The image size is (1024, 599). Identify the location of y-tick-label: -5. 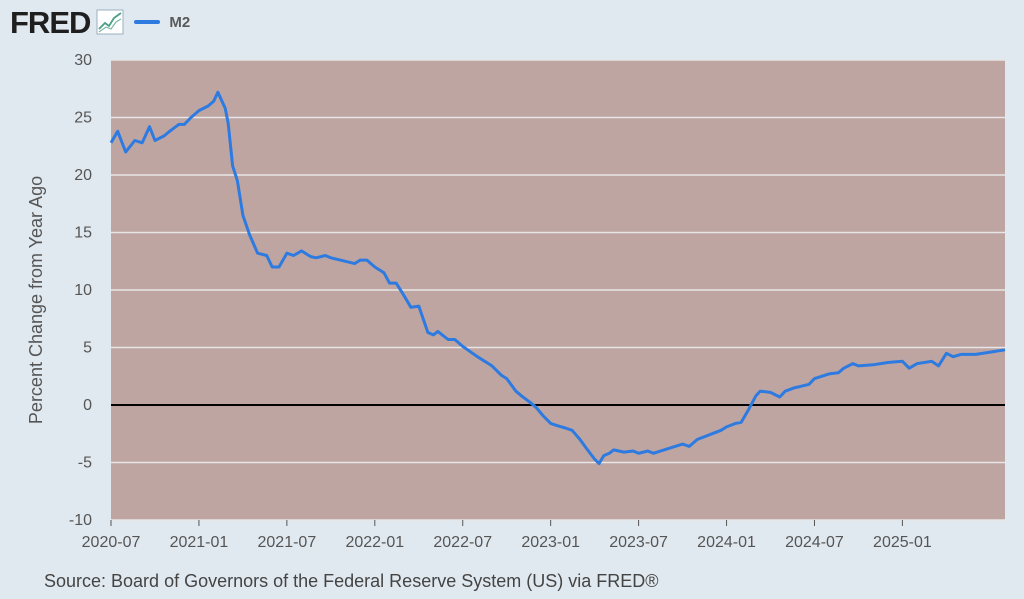
(85, 463).